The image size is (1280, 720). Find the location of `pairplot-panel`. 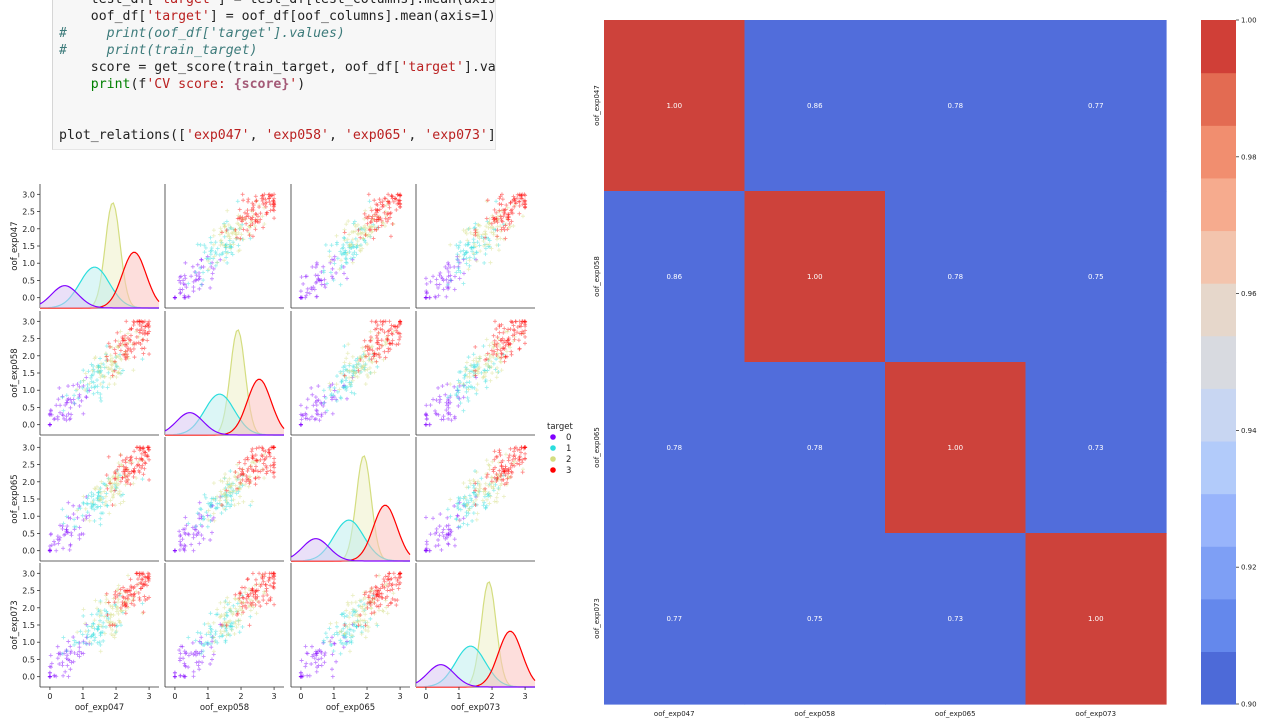

pairplot-panel is located at coordinates (350, 373).